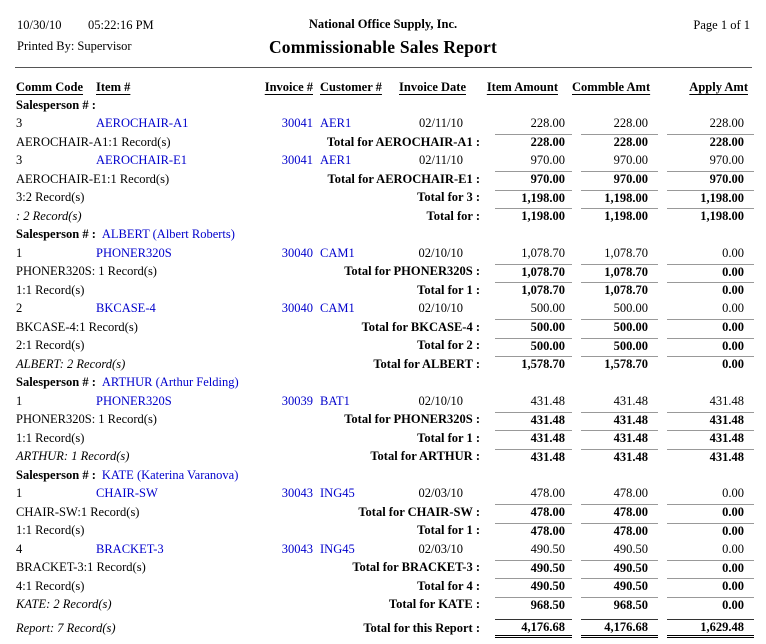  Describe the element at coordinates (297, 400) in the screenshot. I see `invoice-link: 30039` at that location.